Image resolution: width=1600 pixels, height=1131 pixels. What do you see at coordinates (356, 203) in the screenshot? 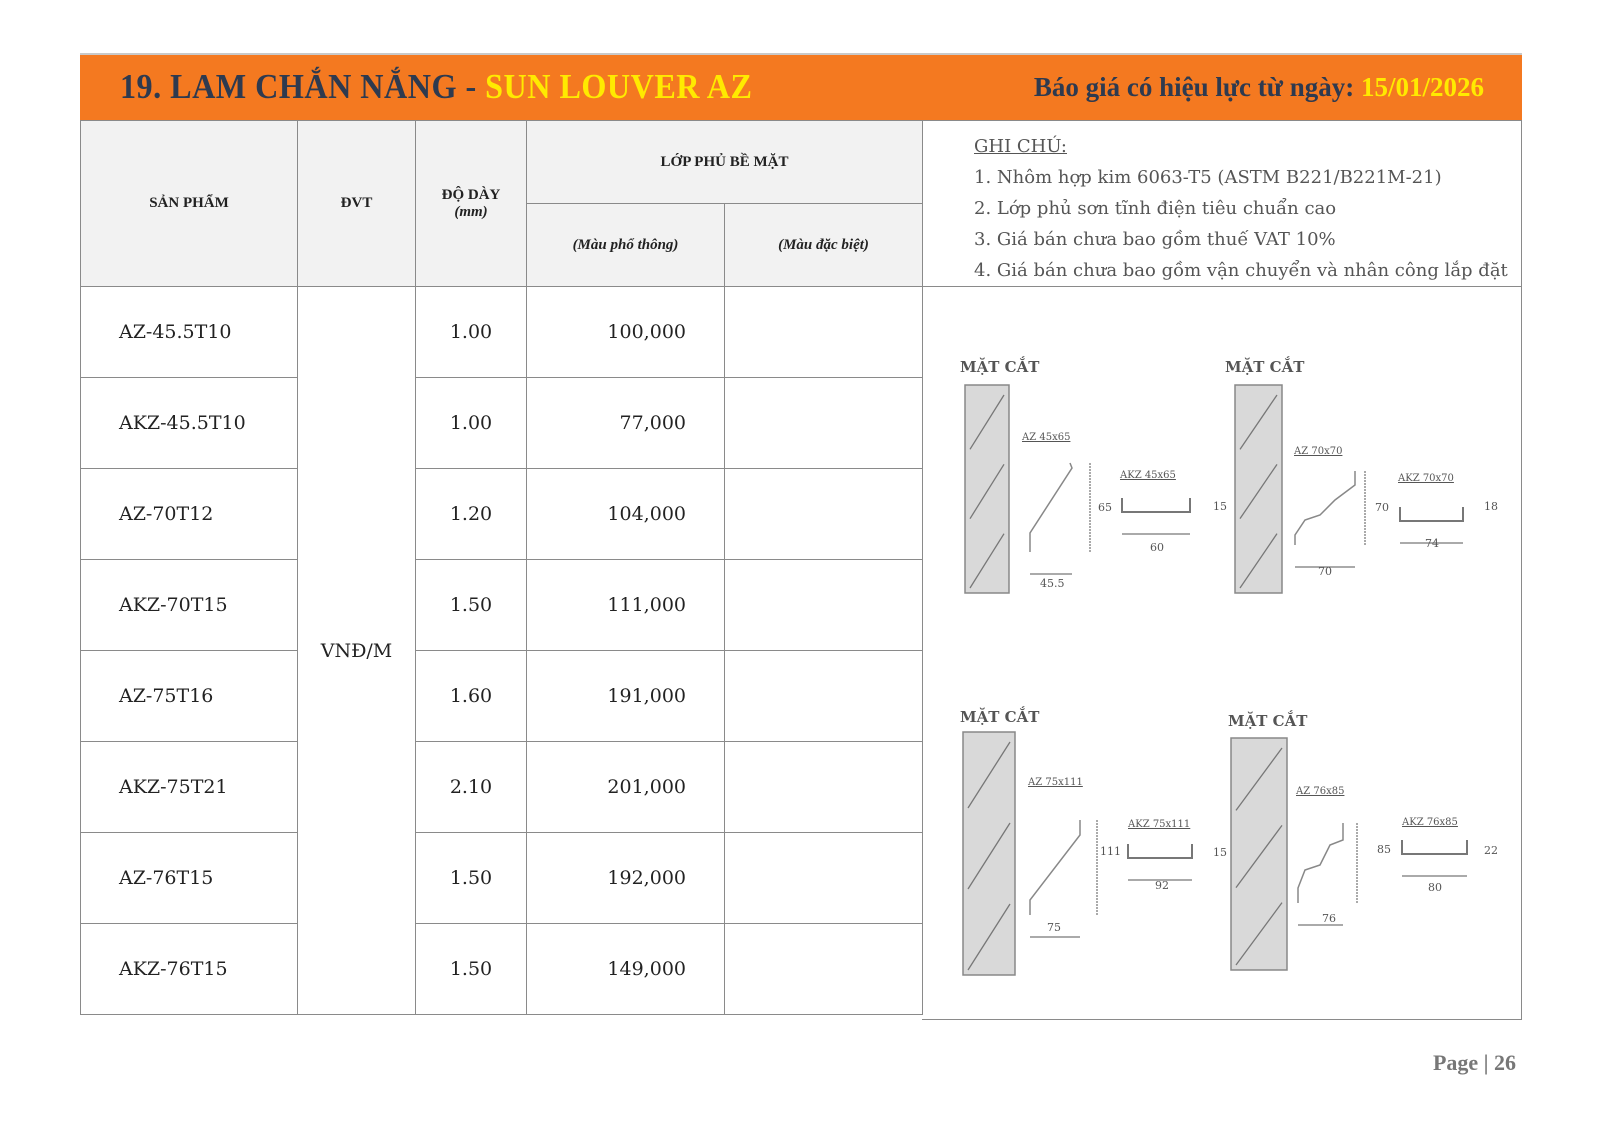
I see `header-unit: ĐVT` at bounding box center [356, 203].